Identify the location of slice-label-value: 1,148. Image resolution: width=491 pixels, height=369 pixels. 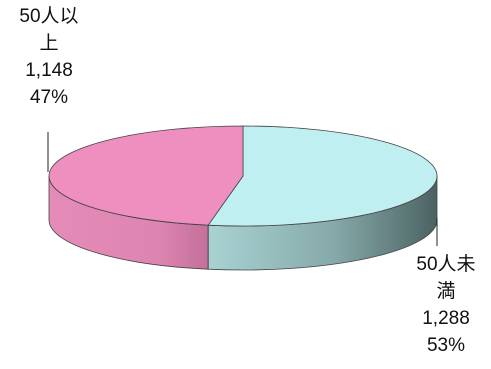
(49, 70).